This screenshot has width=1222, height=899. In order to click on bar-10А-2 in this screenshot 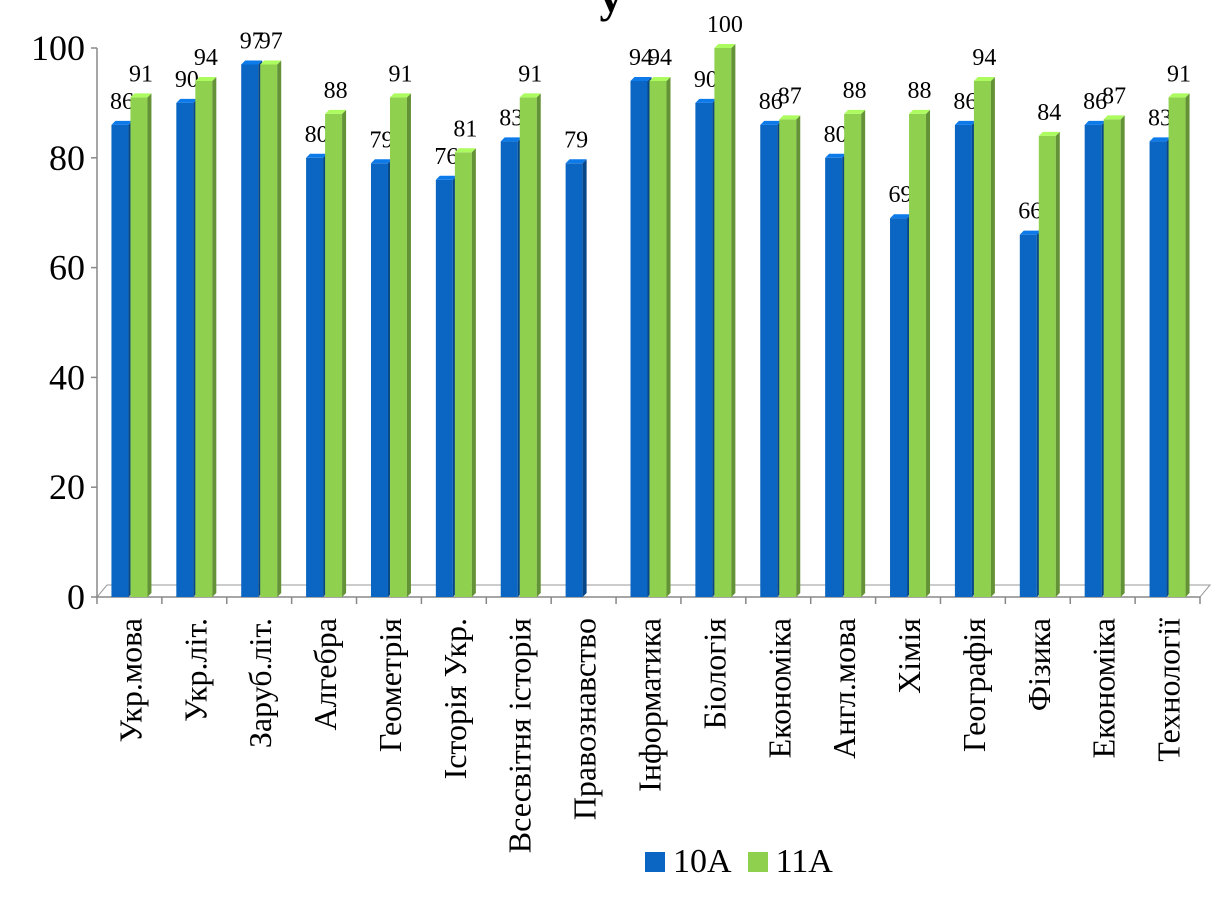, I will do `click(252, 329)`.